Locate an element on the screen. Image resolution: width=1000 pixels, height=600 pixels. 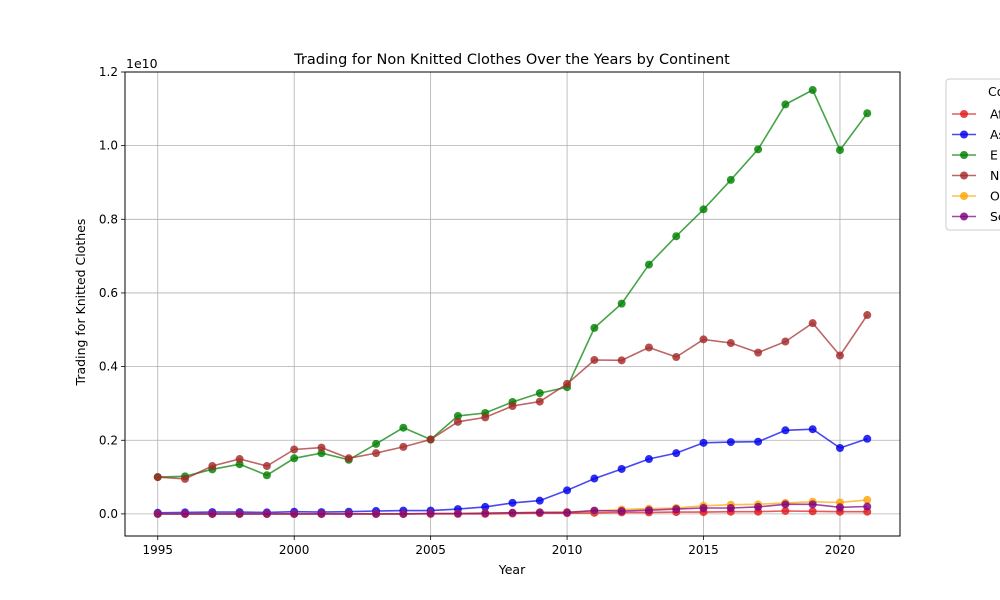
x-tick-label: 1995 is located at coordinates (157, 550).